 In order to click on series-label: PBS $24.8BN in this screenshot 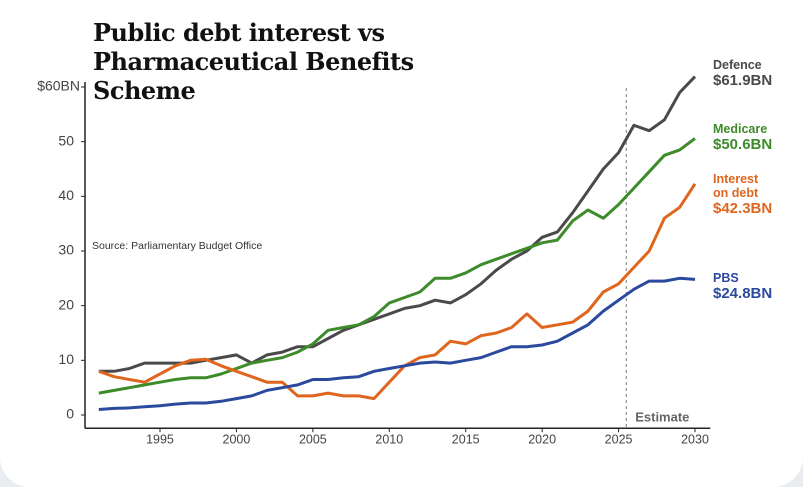, I will do `click(744, 287)`.